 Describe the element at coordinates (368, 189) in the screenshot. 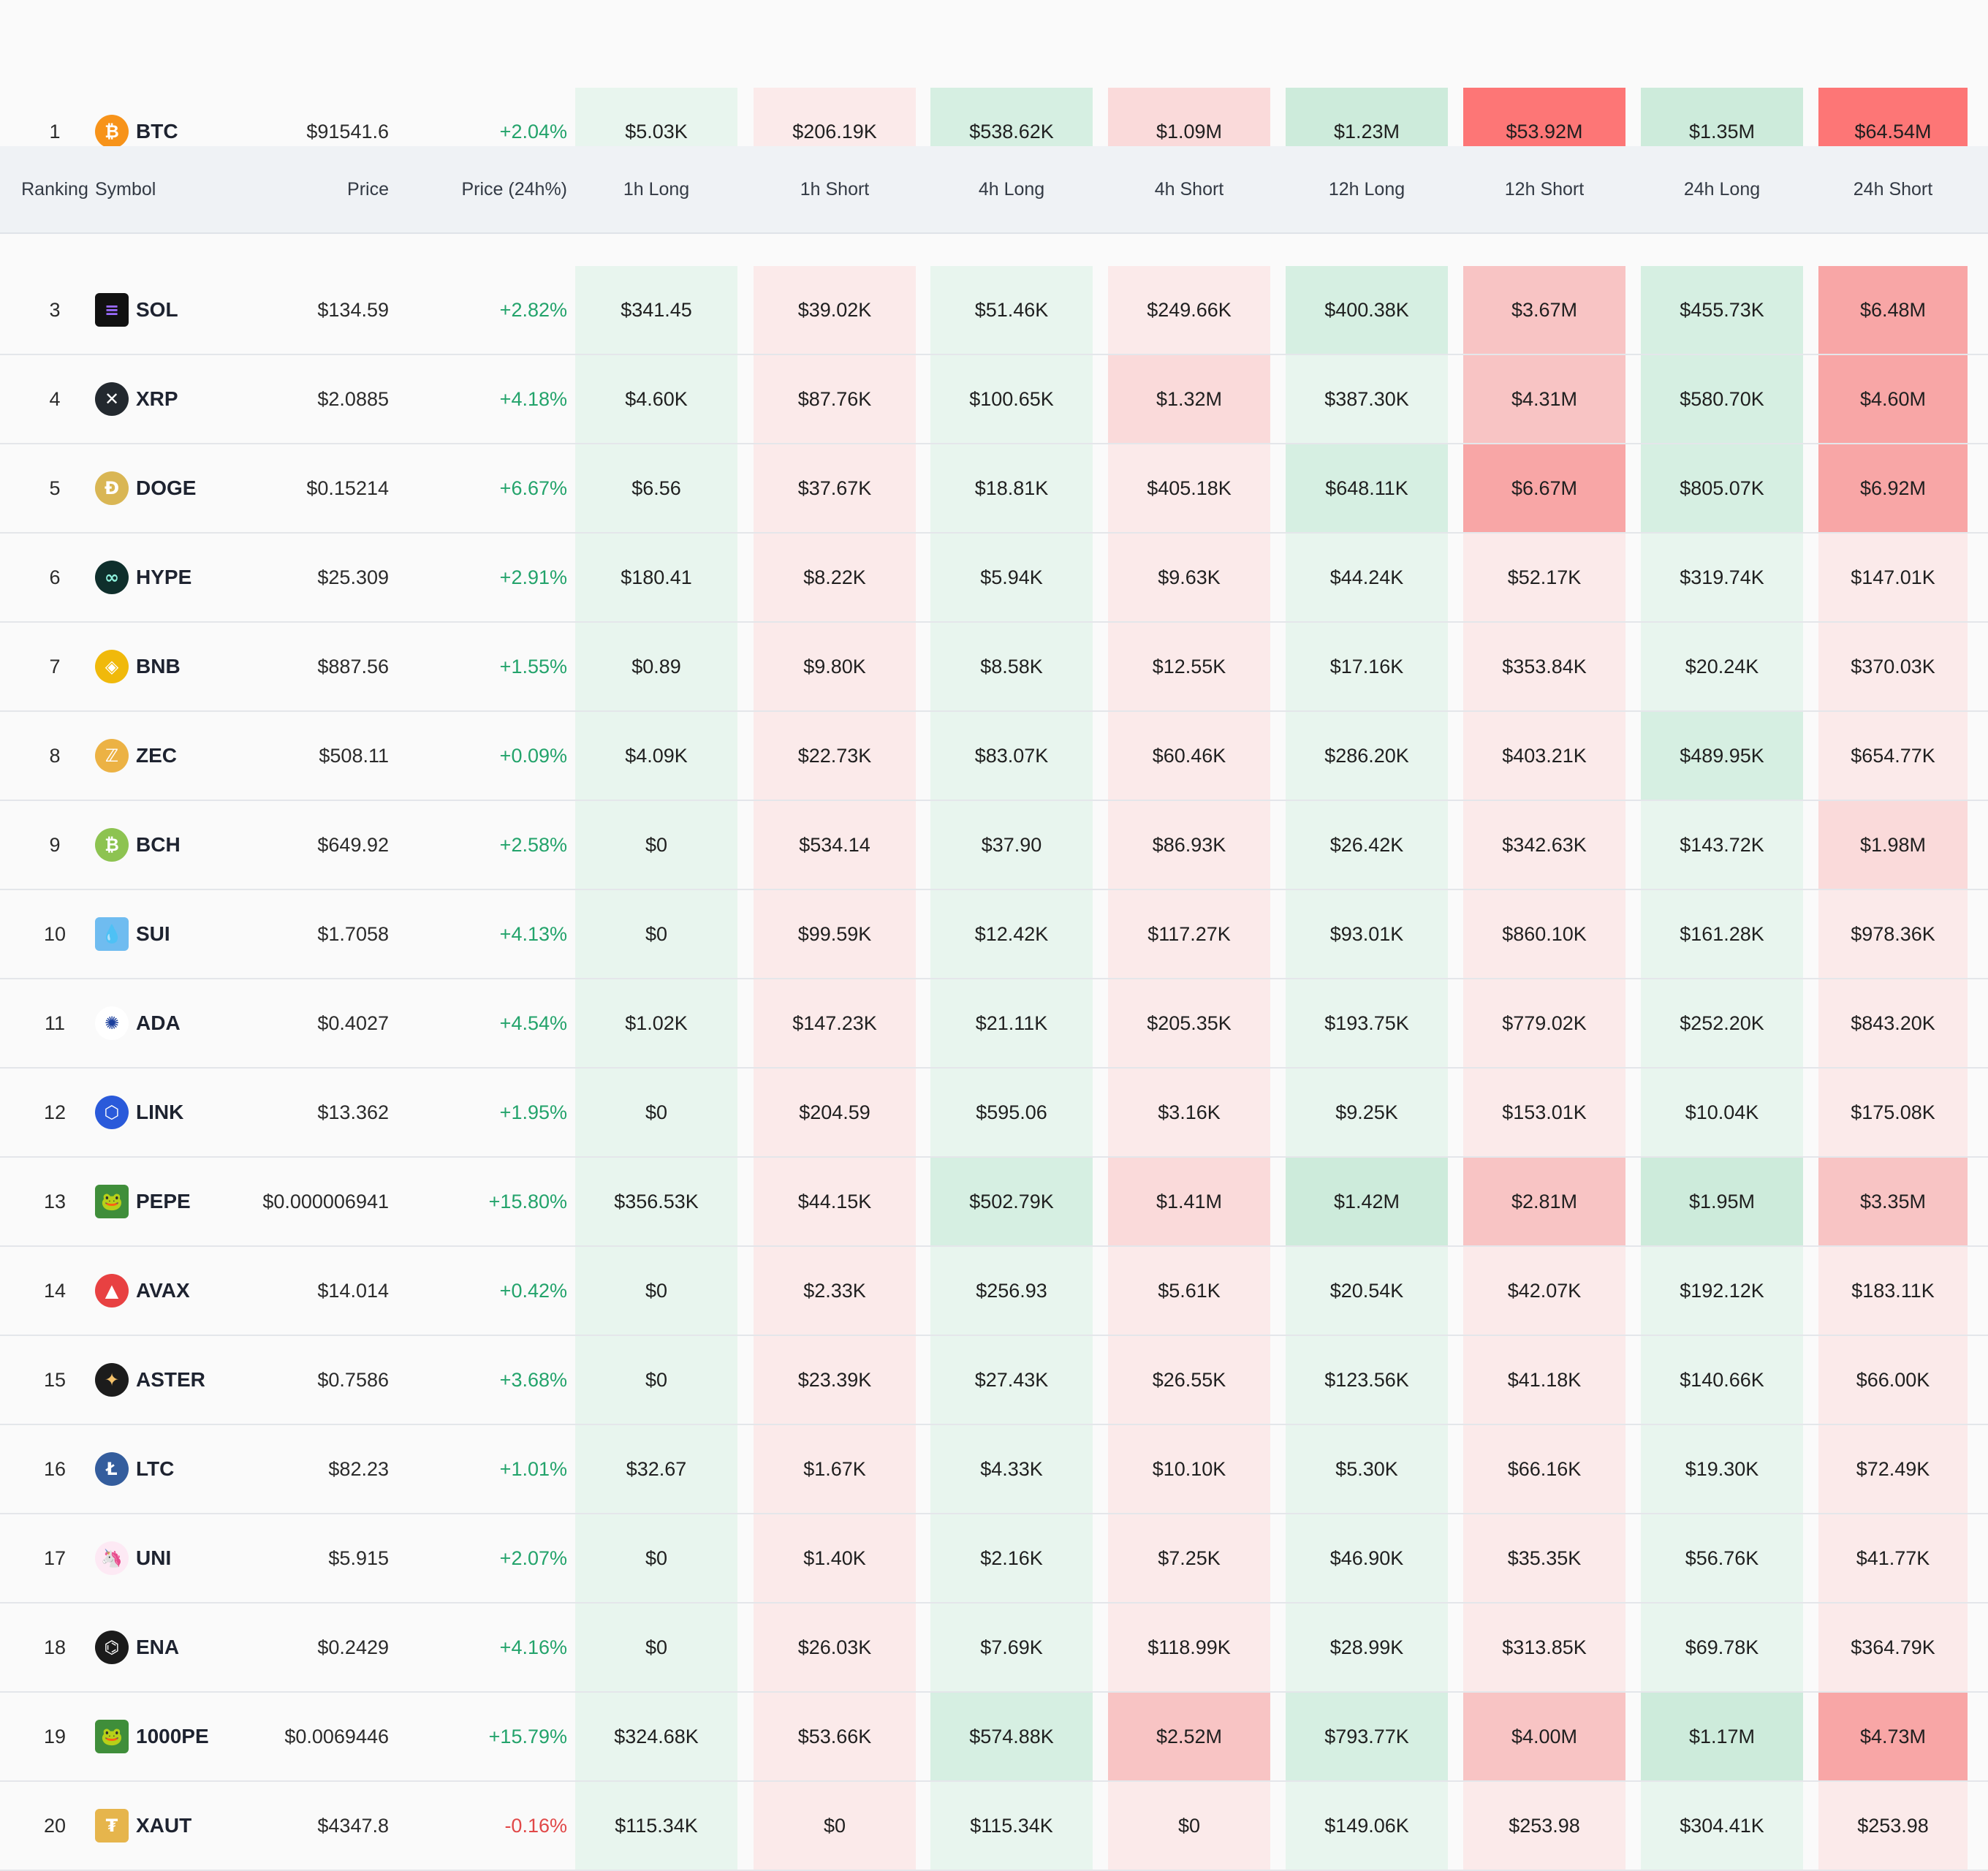

I see `header-price: Price` at that location.